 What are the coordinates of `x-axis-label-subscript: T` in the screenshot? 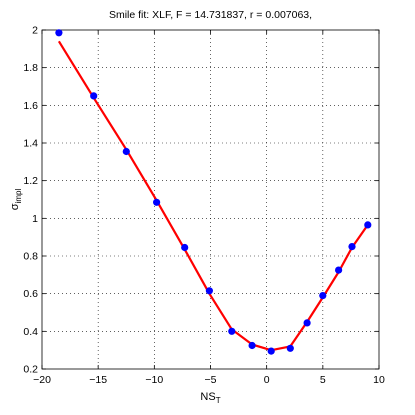 It's located at (218, 400).